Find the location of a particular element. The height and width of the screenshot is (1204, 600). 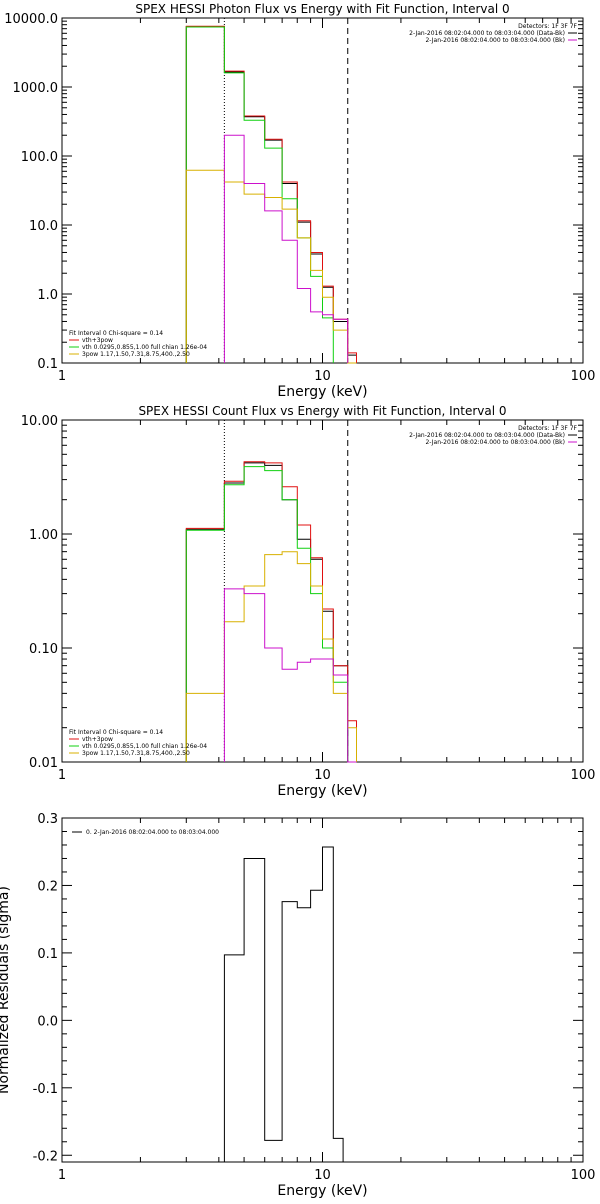

chart1-y-tick-label: 1.0 is located at coordinates (47, 295).